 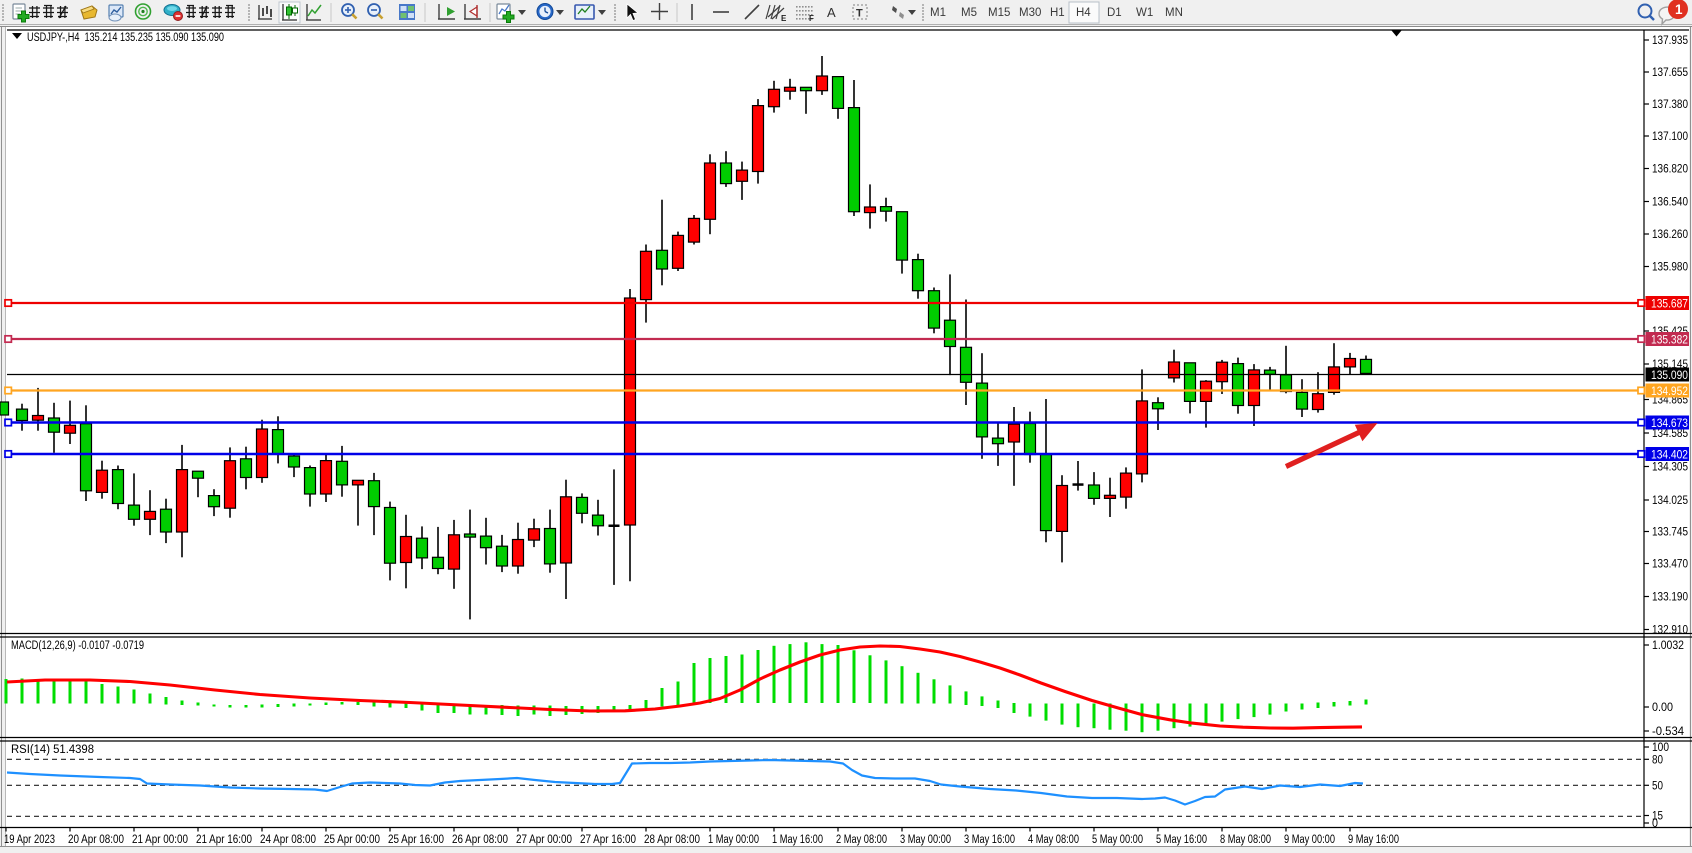 I want to click on svg-text: 21 Apr 16:00, so click(x=224, y=840).